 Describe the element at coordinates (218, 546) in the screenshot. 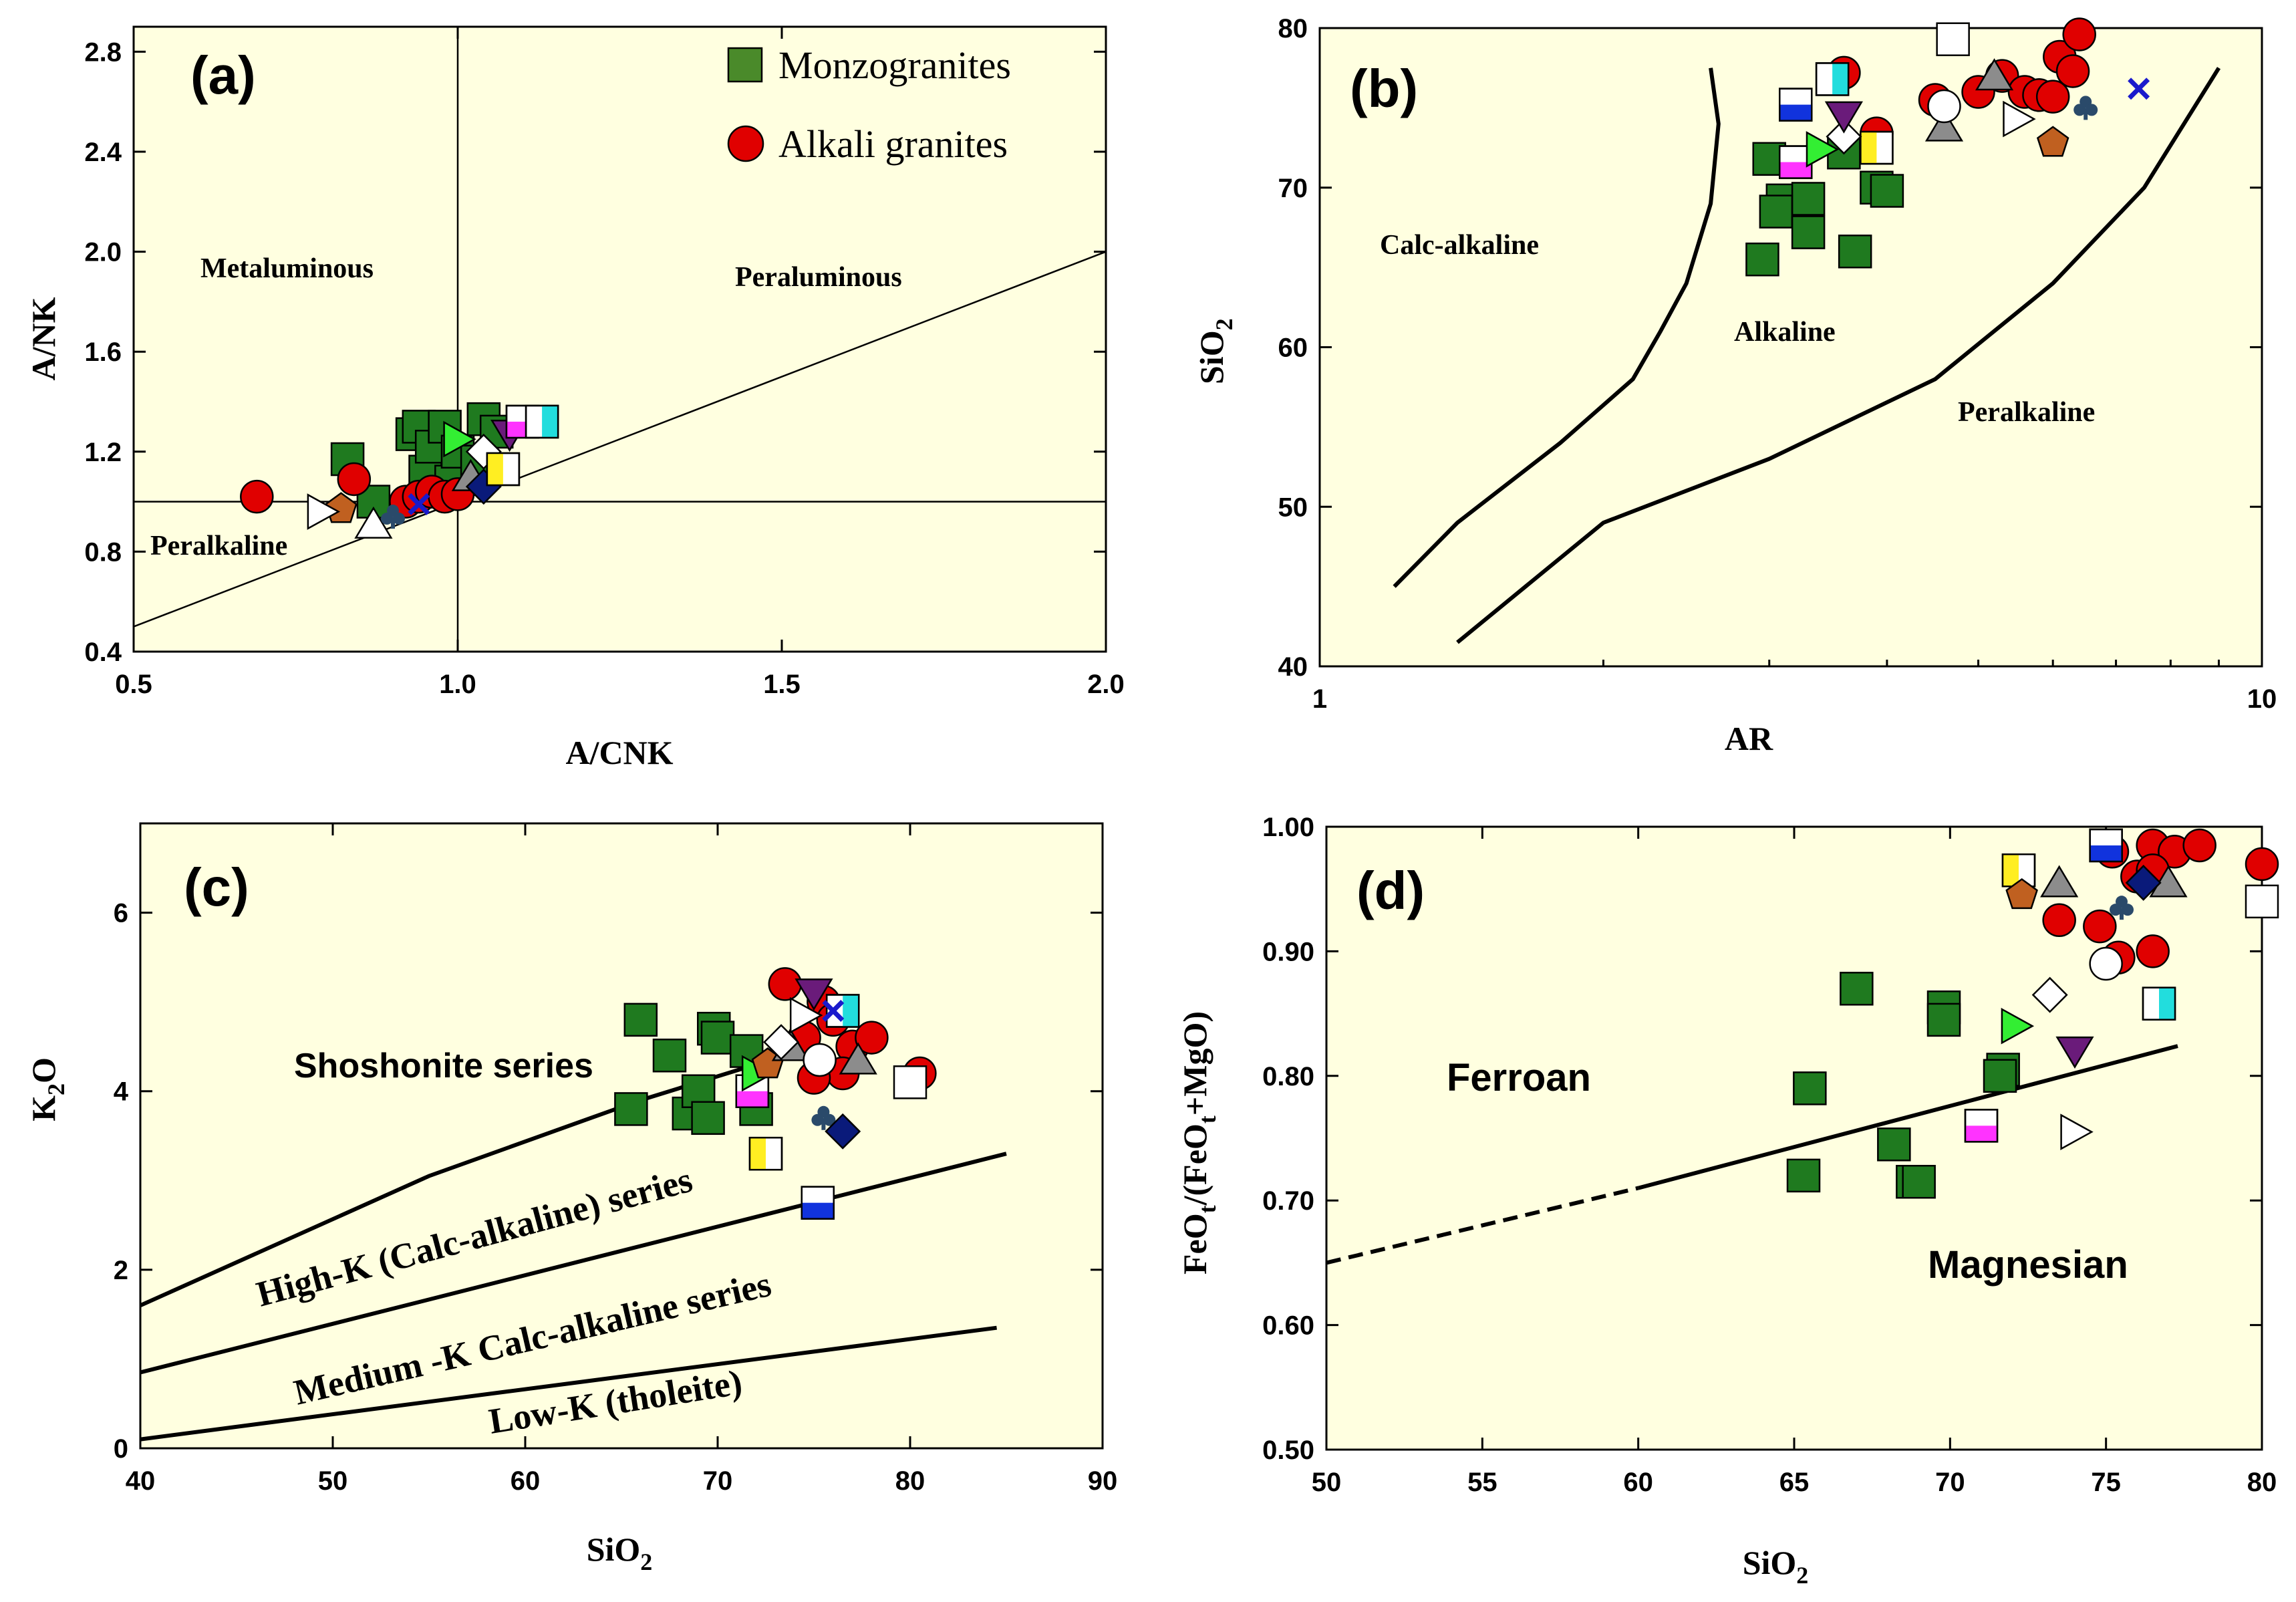

I see `peralkaline-label-a: Peralkaline` at that location.